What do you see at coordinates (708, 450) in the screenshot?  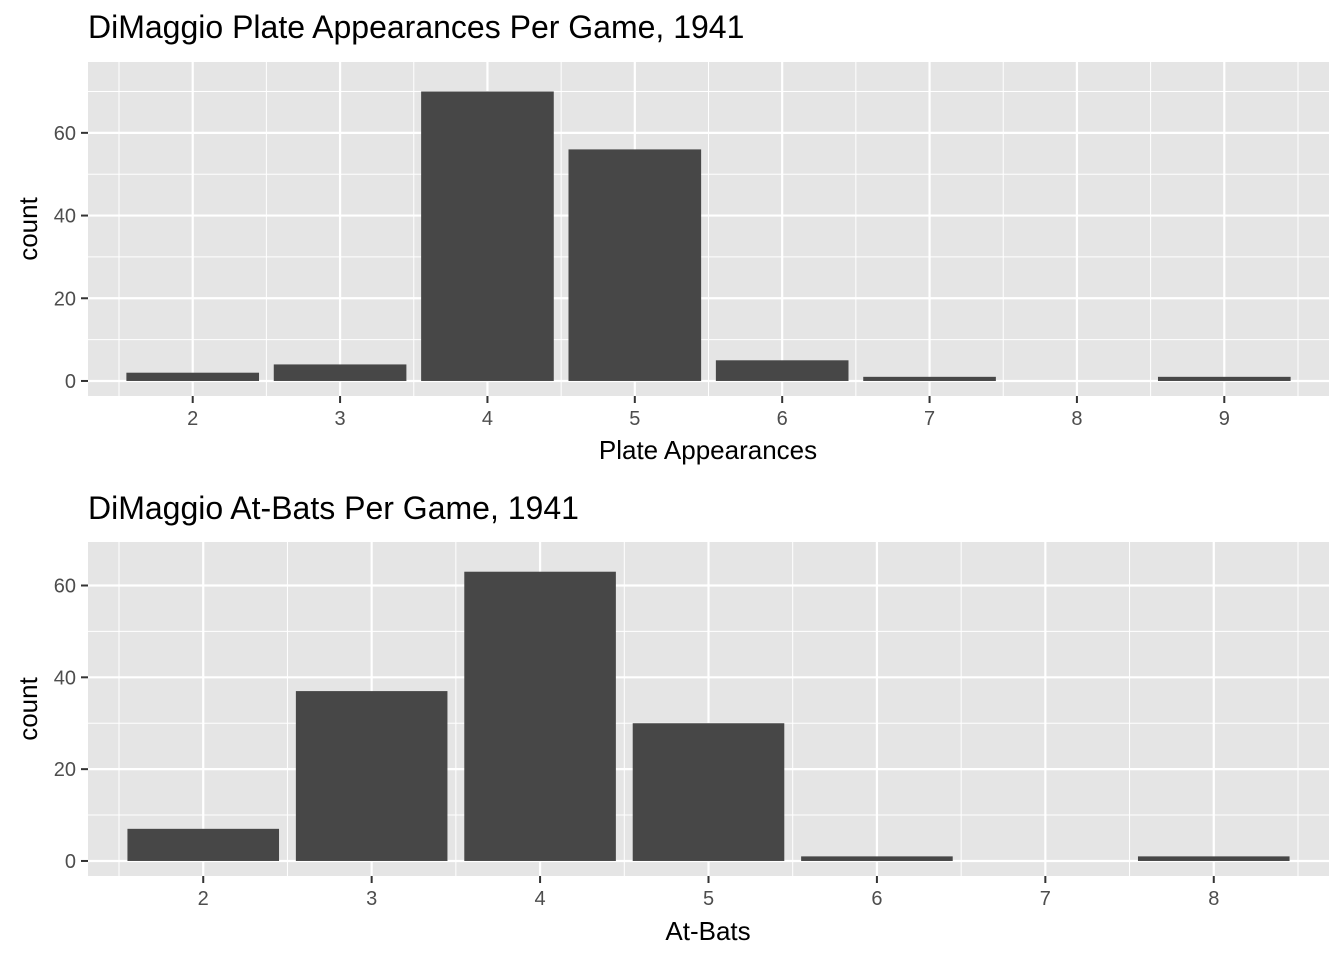 I see `x-axis-label: Plate Appearances` at bounding box center [708, 450].